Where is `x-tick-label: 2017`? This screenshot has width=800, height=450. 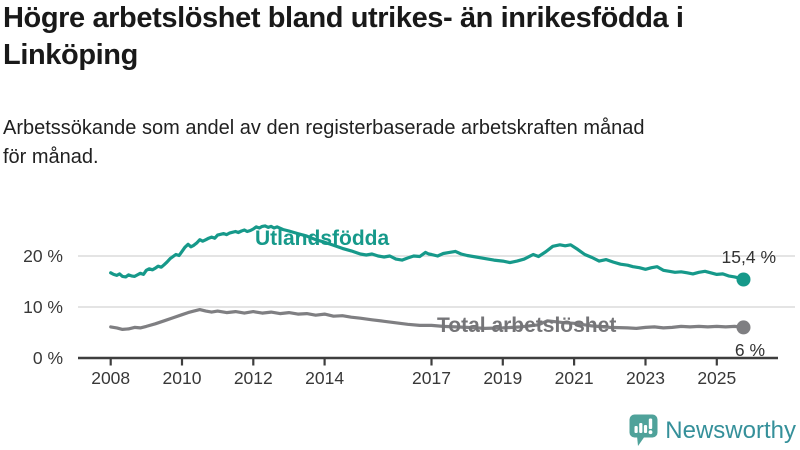 x-tick-label: 2017 is located at coordinates (431, 378).